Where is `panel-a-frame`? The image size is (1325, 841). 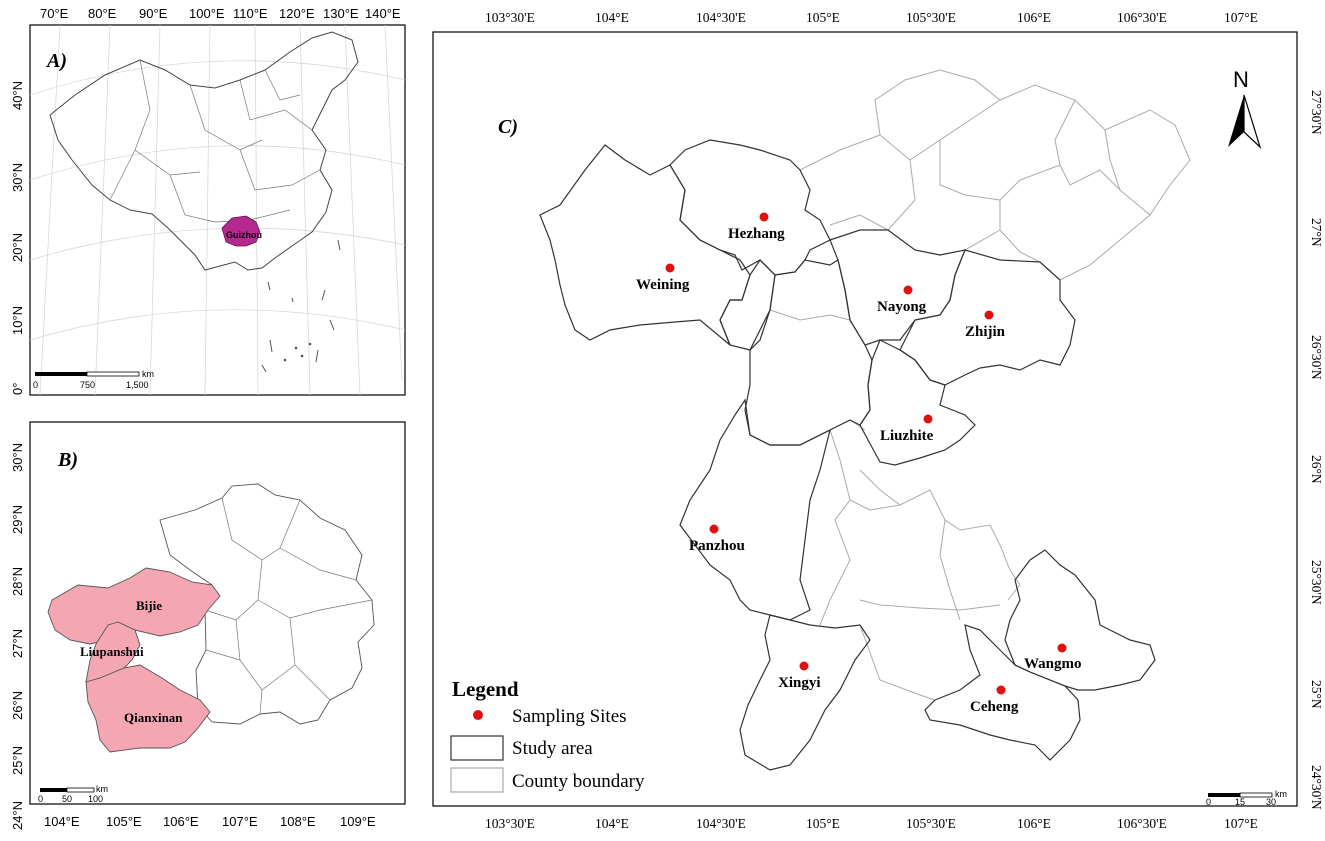
panel-a-frame is located at coordinates (217, 210).